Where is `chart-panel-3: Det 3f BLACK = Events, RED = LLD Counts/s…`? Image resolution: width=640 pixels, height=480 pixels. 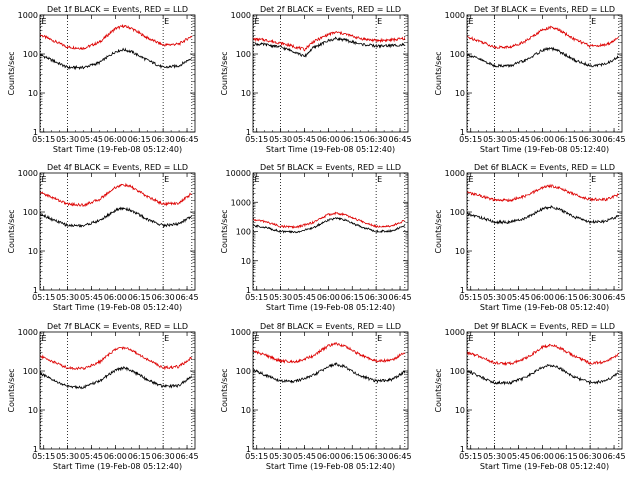 chart-panel-3: Det 3f BLACK = Events, RED = LLD Counts/s… is located at coordinates (530, 79).